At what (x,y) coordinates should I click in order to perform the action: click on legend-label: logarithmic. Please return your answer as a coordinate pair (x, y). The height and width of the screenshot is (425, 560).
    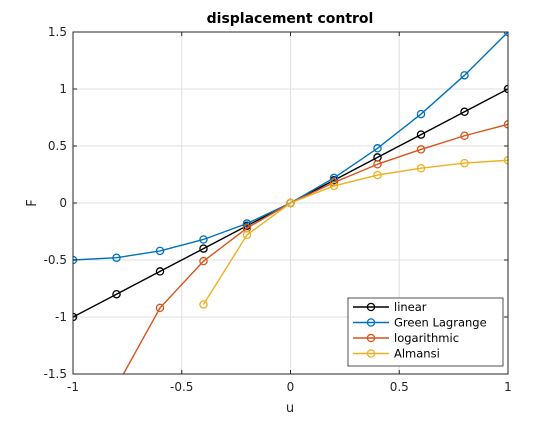
    Looking at the image, I should click on (426, 338).